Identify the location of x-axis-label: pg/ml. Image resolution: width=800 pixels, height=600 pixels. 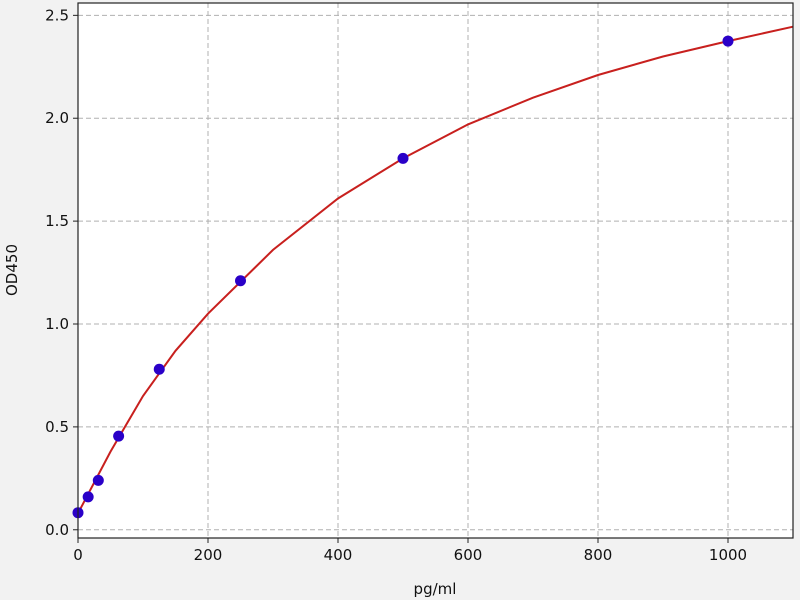
(435, 589).